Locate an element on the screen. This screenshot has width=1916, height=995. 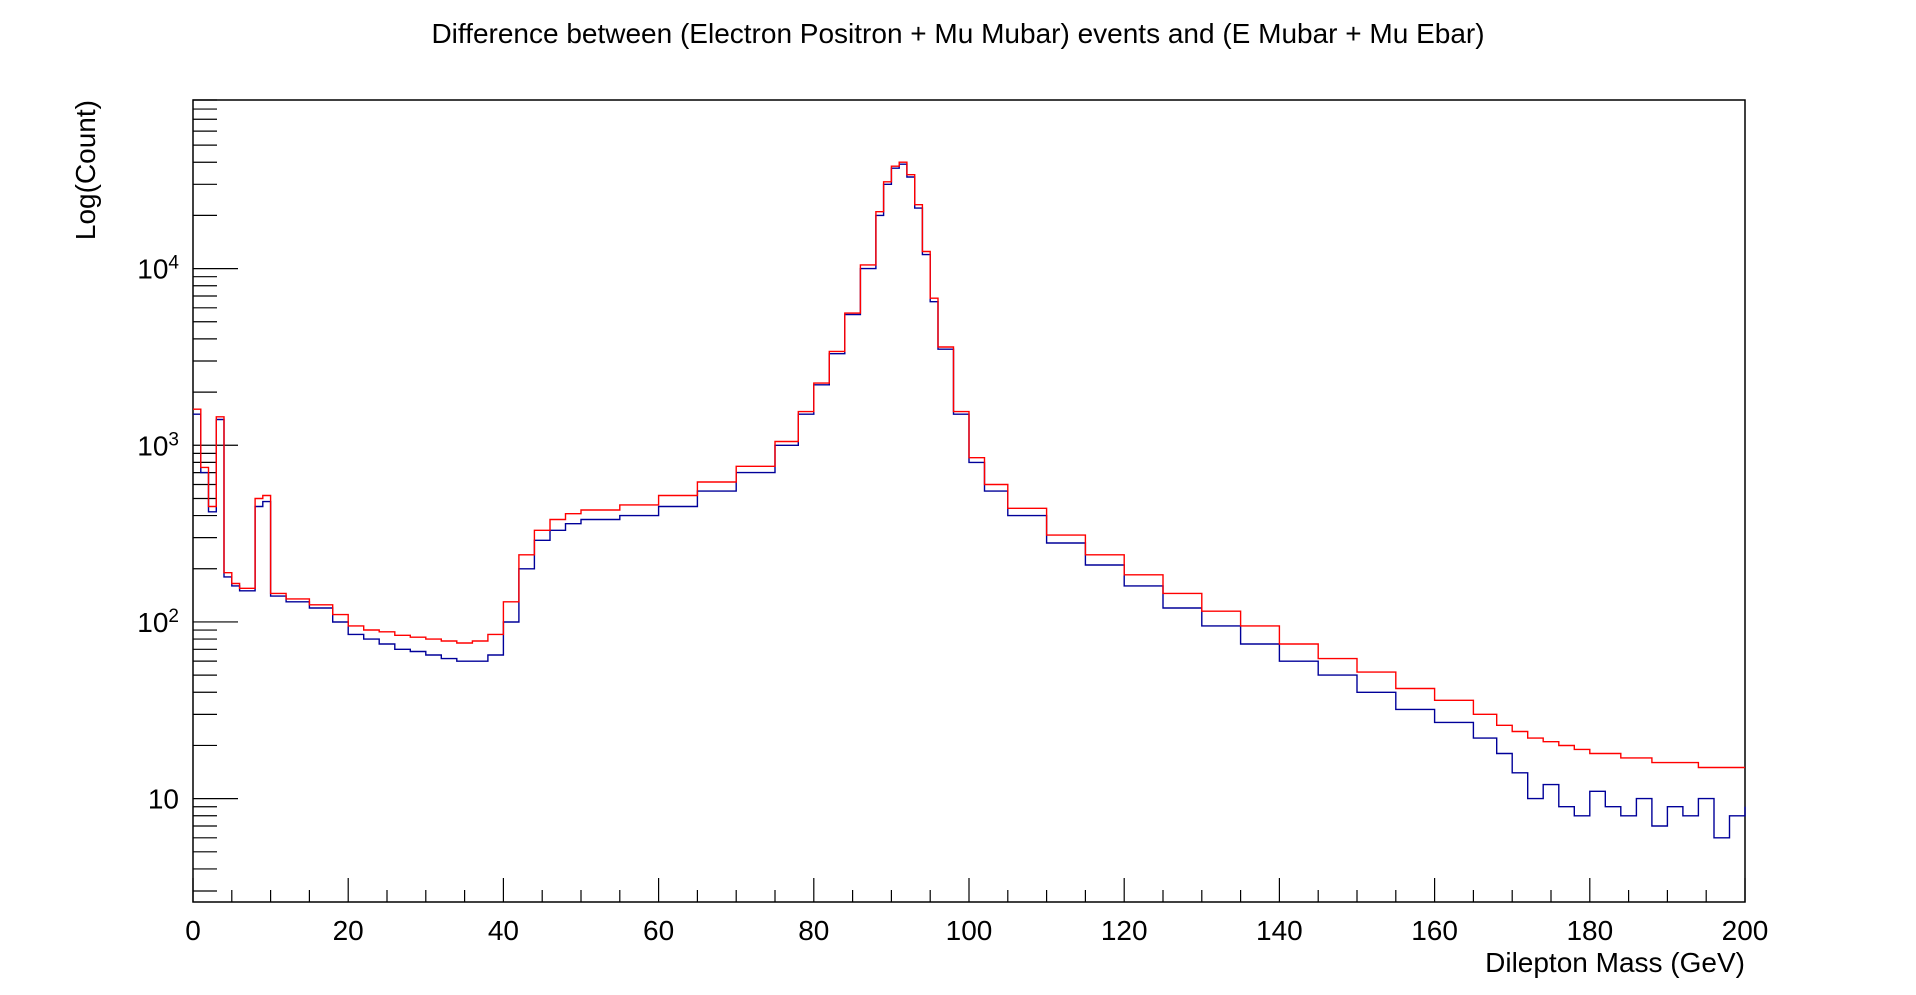
y-tick-label: 10 is located at coordinates (163, 799).